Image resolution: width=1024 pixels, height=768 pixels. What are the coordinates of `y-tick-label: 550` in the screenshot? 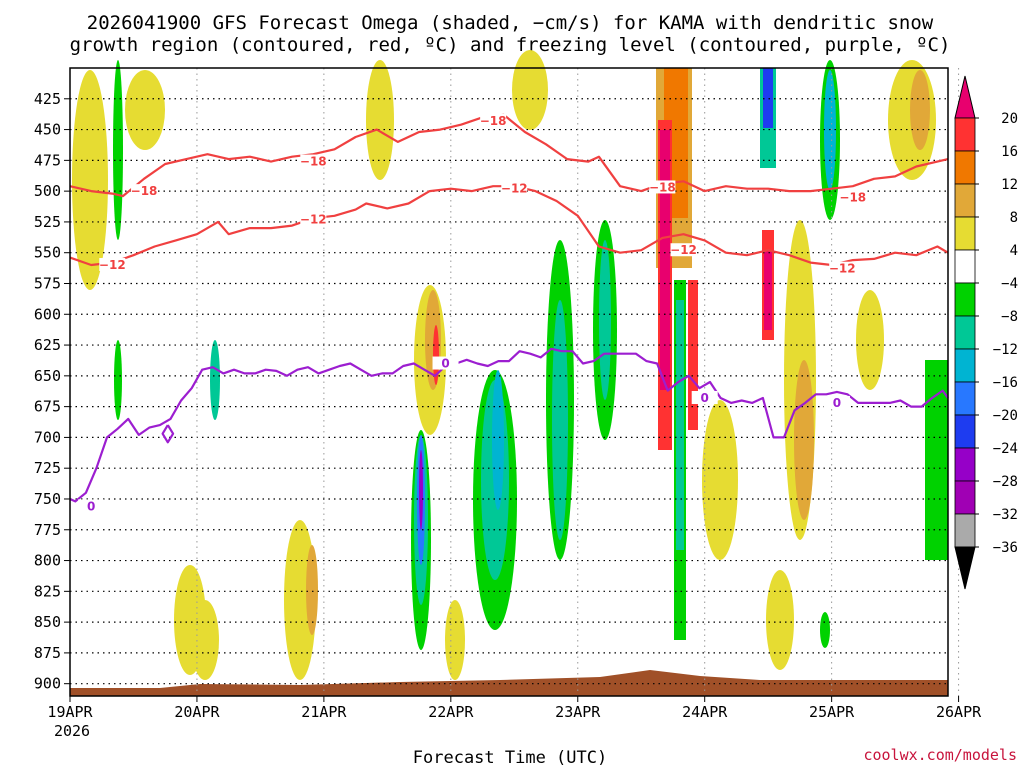 It's located at (47, 253).